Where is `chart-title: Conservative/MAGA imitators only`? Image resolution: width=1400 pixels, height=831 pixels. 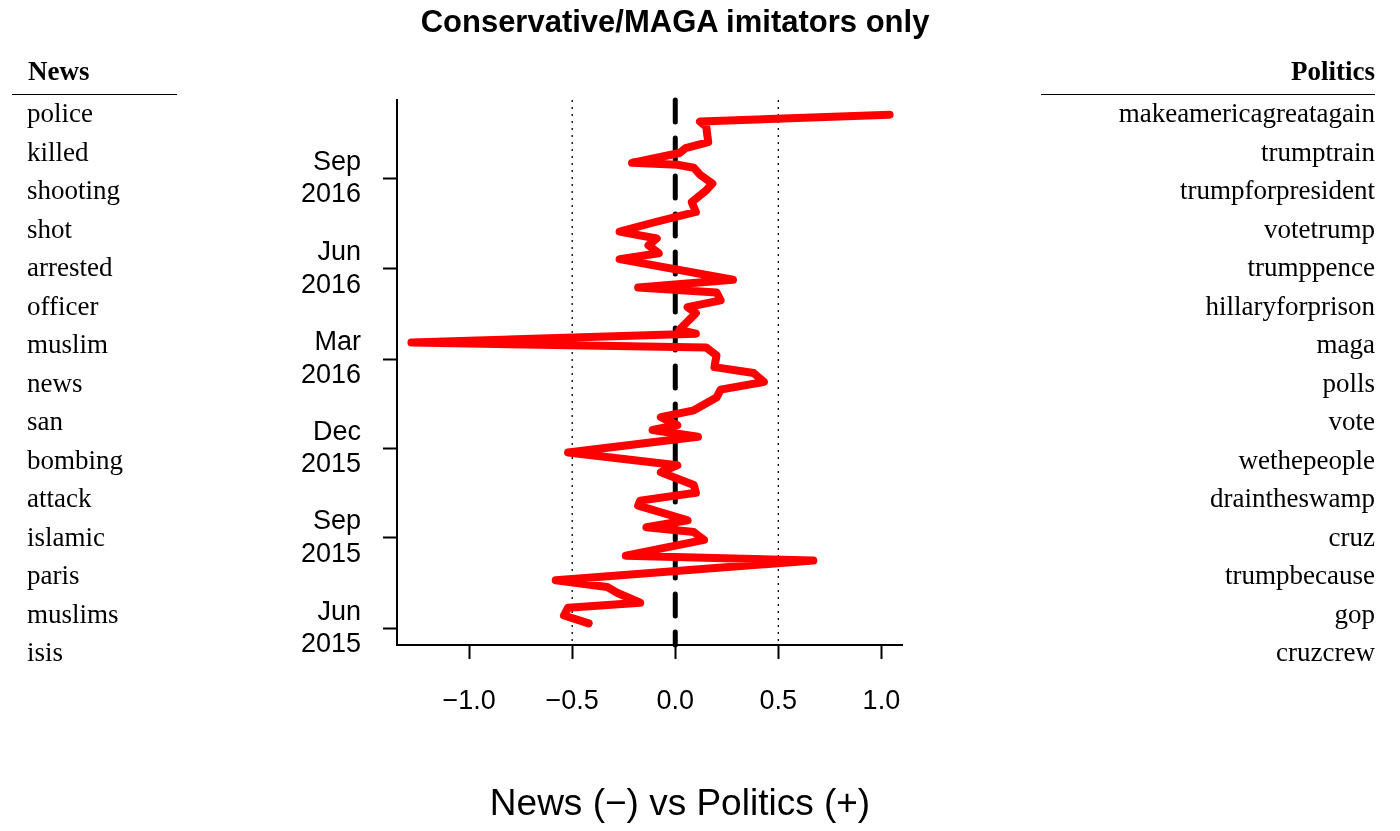
chart-title: Conservative/MAGA imitators only is located at coordinates (675, 22).